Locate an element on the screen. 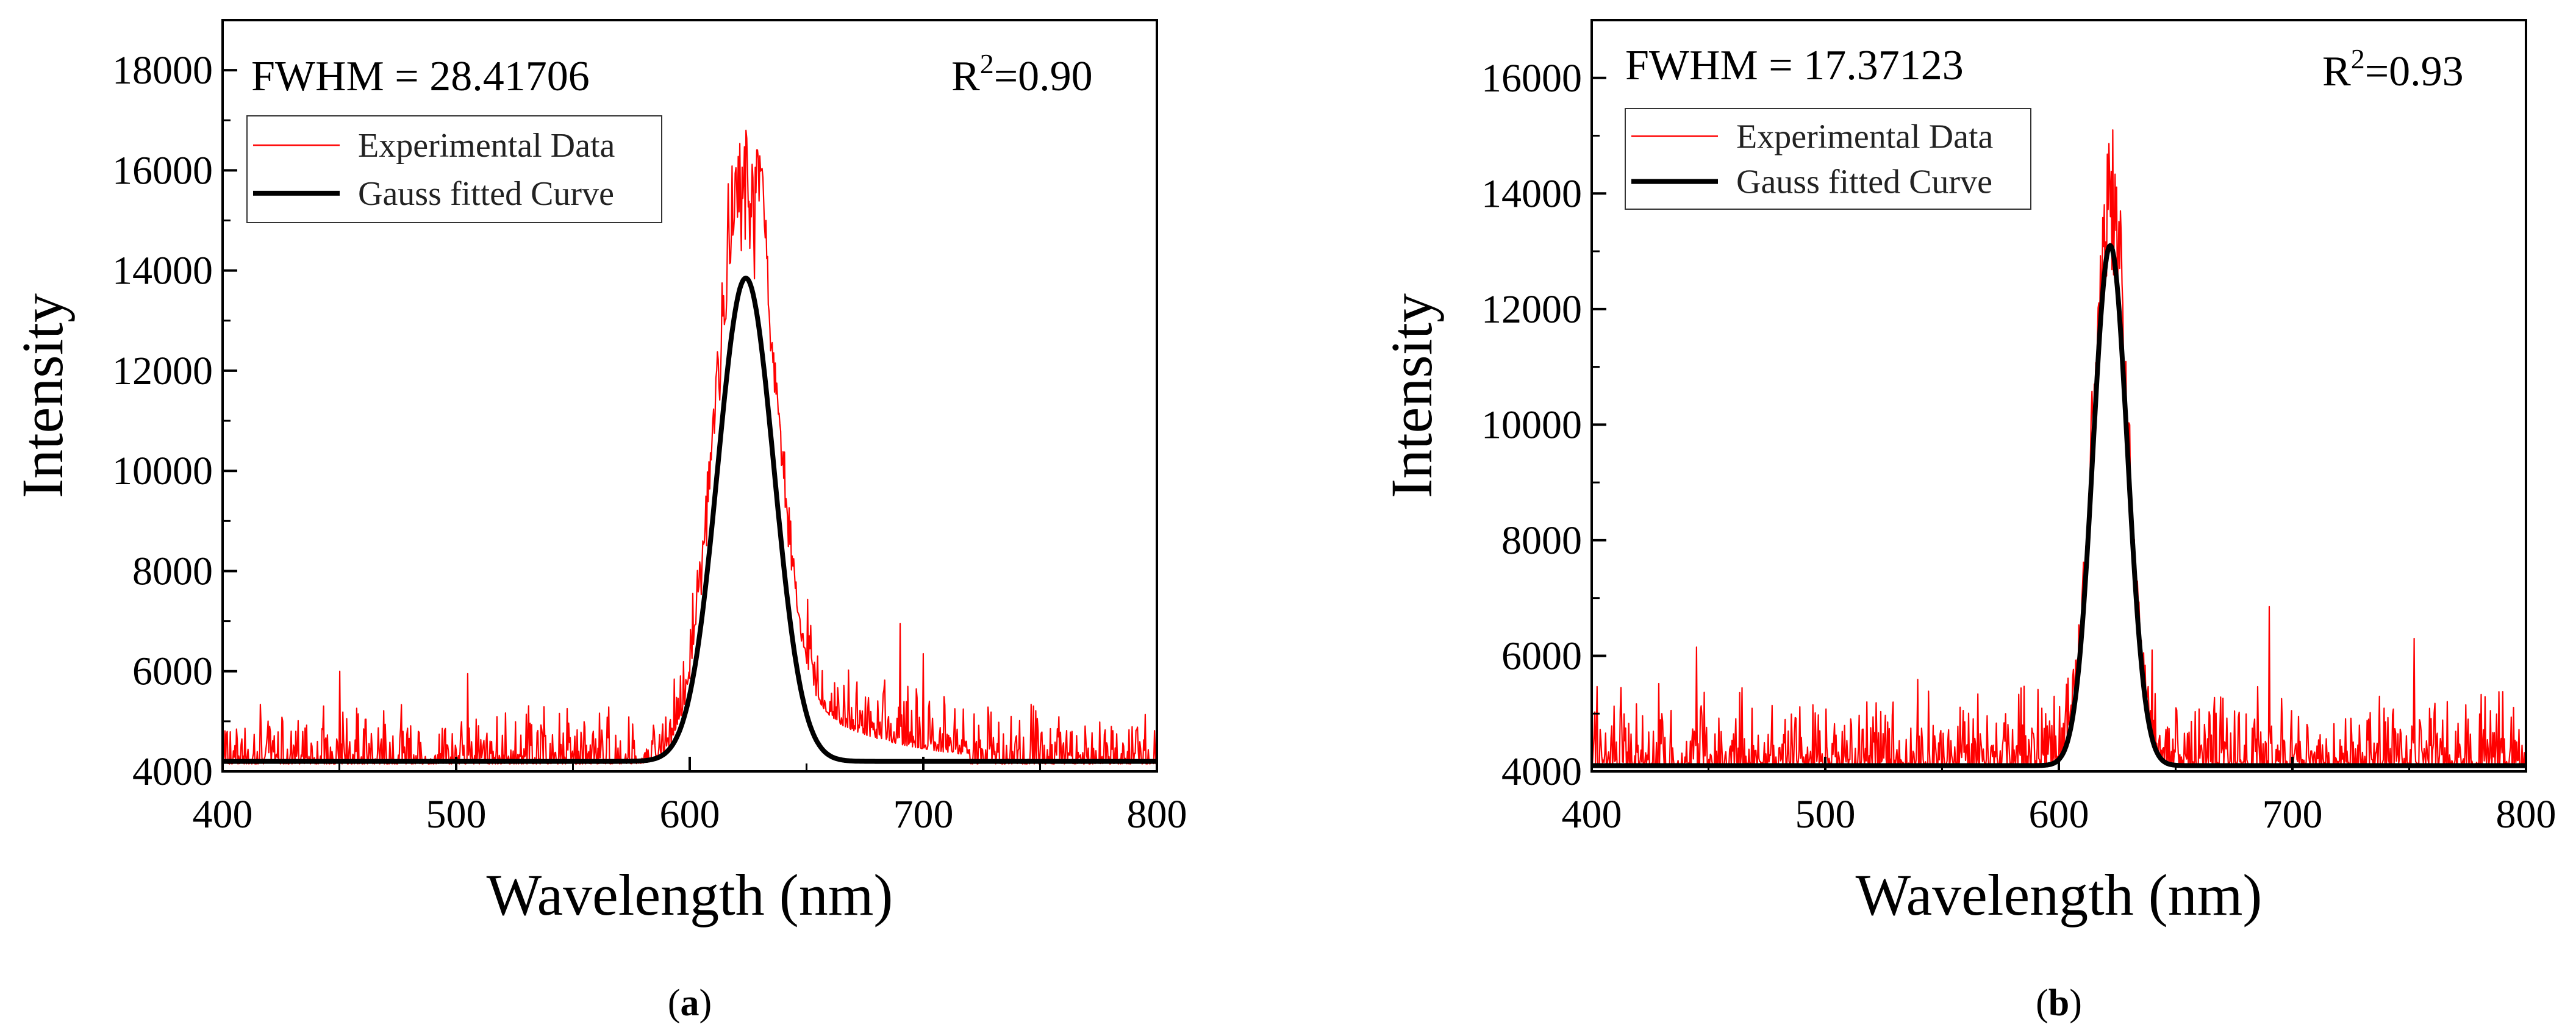  panel-caption-letter: b is located at coordinates (2058, 1003).